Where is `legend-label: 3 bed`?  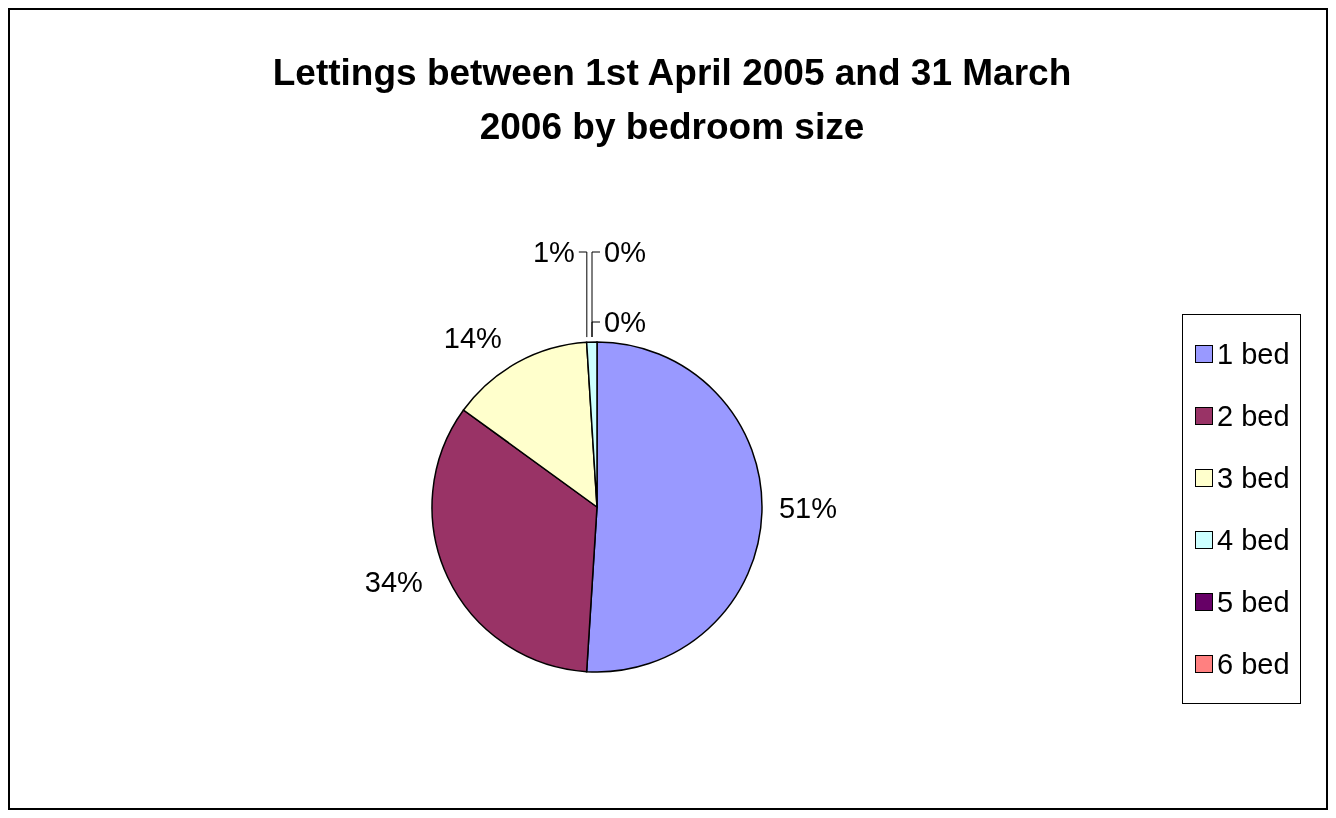 legend-label: 3 bed is located at coordinates (1253, 478).